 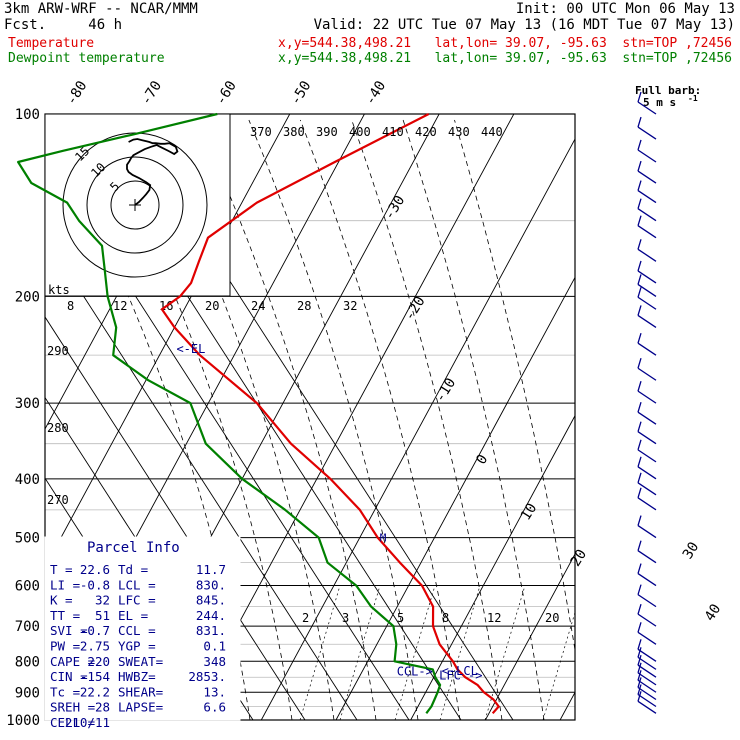 I want to click on dewpoint-label: Dewpoint temperature, so click(x=86, y=58).